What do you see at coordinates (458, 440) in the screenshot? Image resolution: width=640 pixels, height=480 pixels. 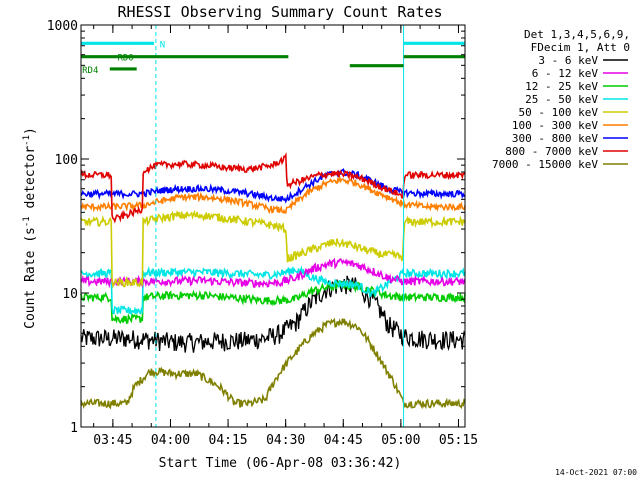 I see `x-tick-label: 05:15` at bounding box center [458, 440].